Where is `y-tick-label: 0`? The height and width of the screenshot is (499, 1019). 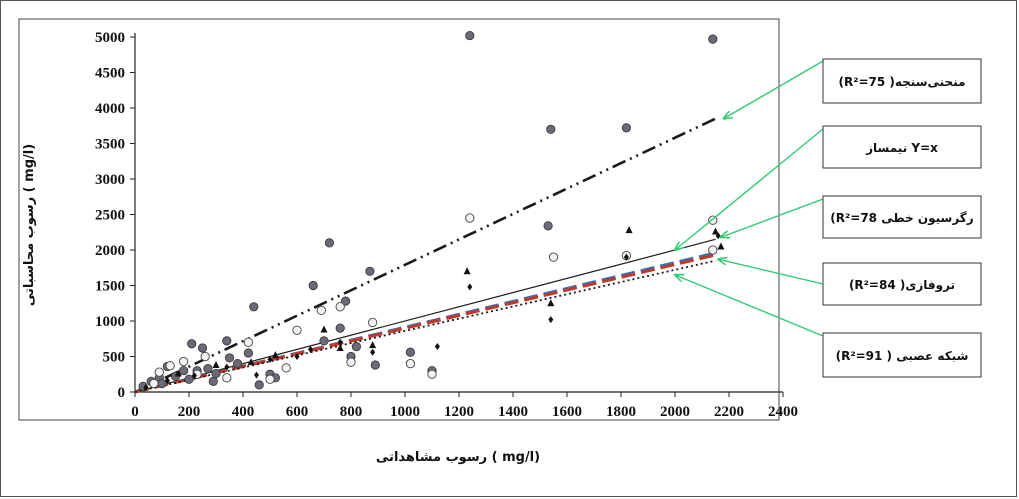
y-tick-label: 0 is located at coordinates (122, 393).